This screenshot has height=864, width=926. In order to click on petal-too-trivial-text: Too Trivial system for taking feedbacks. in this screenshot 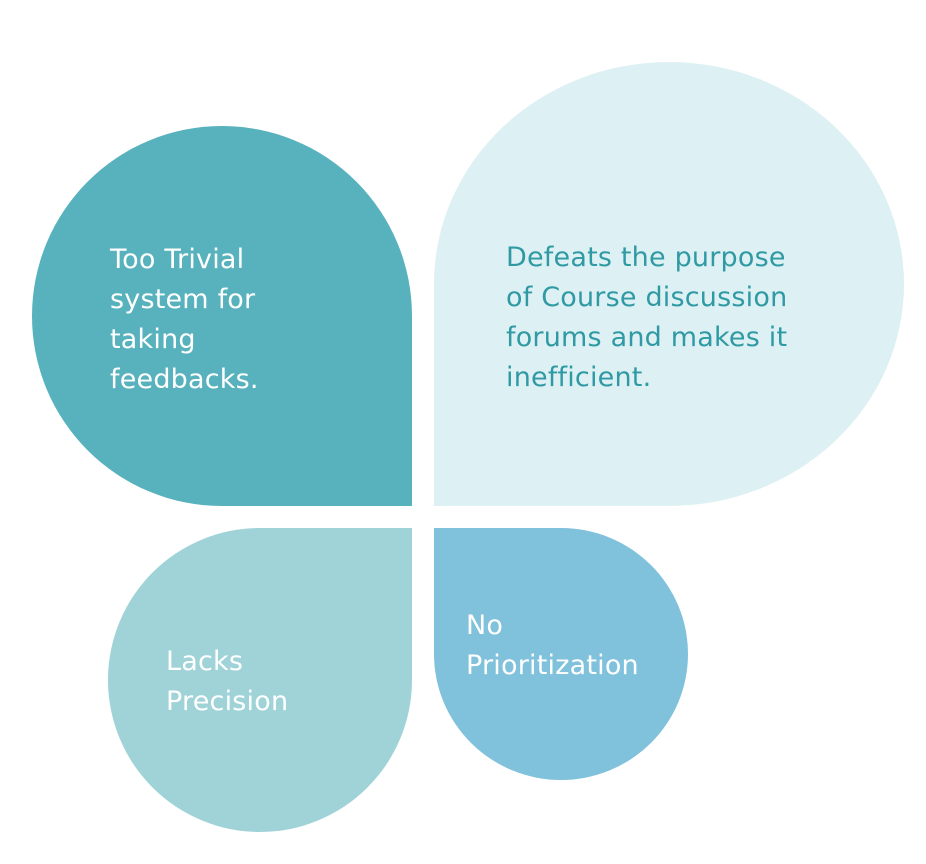, I will do `click(184, 319)`.